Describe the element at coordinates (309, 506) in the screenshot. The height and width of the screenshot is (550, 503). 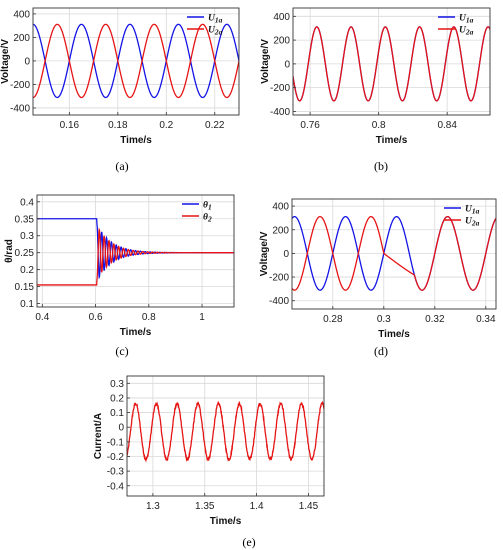
I see `x-tick-label: 1.45` at that location.